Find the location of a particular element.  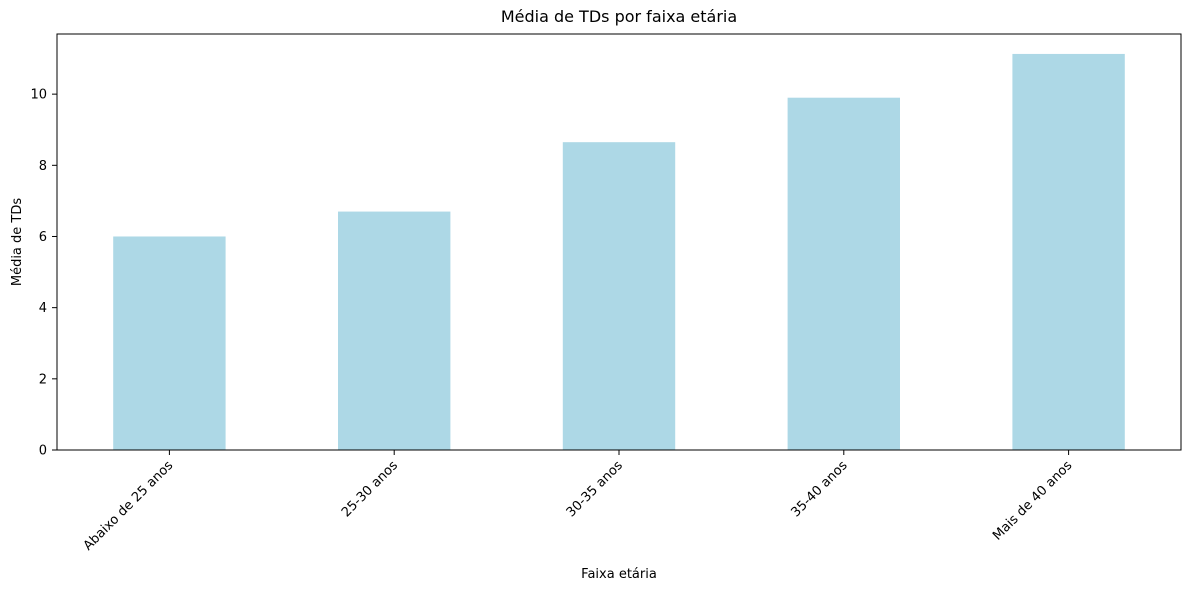

y-tick-label: 2 is located at coordinates (43, 379).